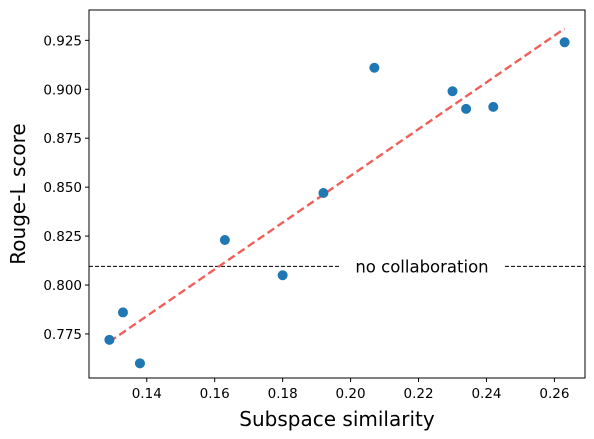  Describe the element at coordinates (337, 419) in the screenshot. I see `x-axis-label: Subspace similarity` at that location.